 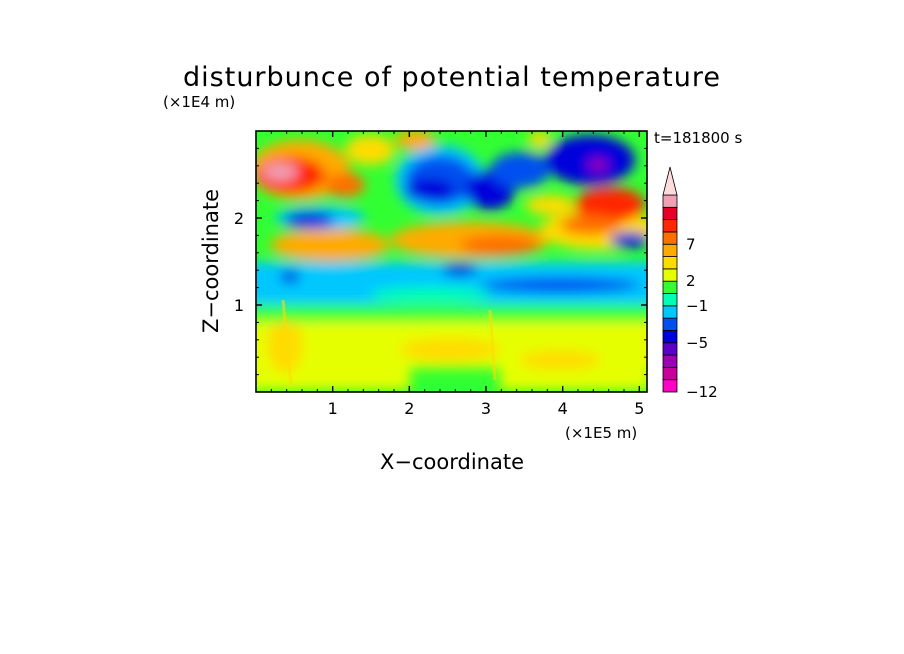 I want to click on colorbar-label: −1, so click(x=697, y=306).